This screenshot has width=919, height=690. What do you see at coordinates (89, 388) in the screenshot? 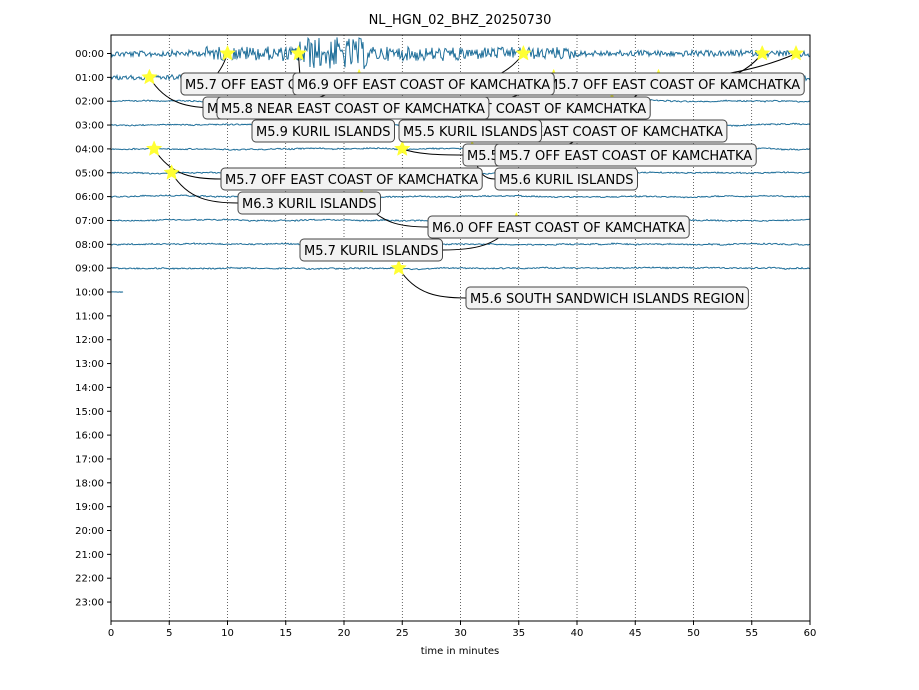
I see `y-tick-label-14: 14:00` at bounding box center [89, 388].